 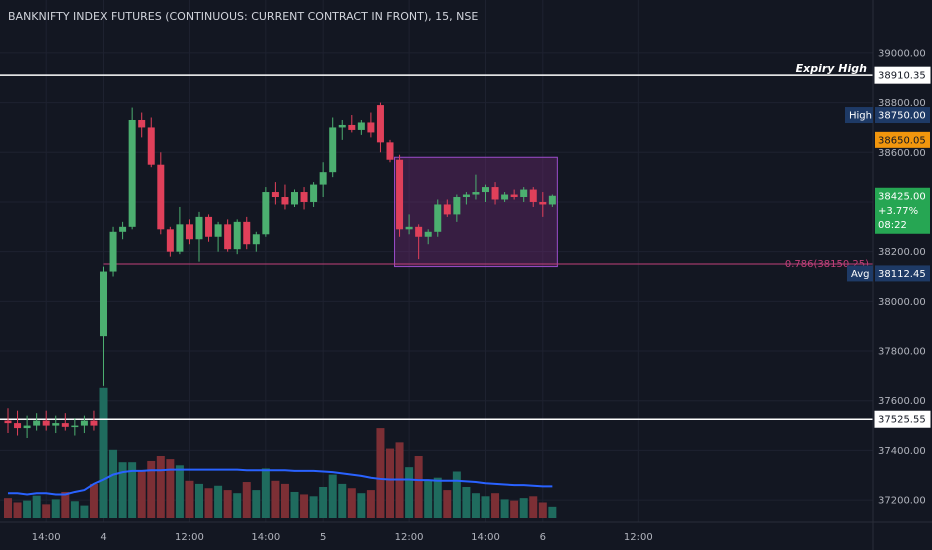 What do you see at coordinates (280, 452) in the screenshot?
I see `volume-bars` at bounding box center [280, 452].